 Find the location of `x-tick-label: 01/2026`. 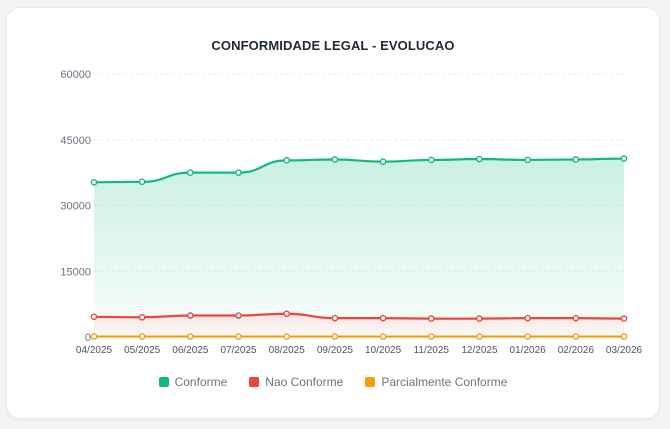

x-tick-label: 01/2026 is located at coordinates (528, 350).